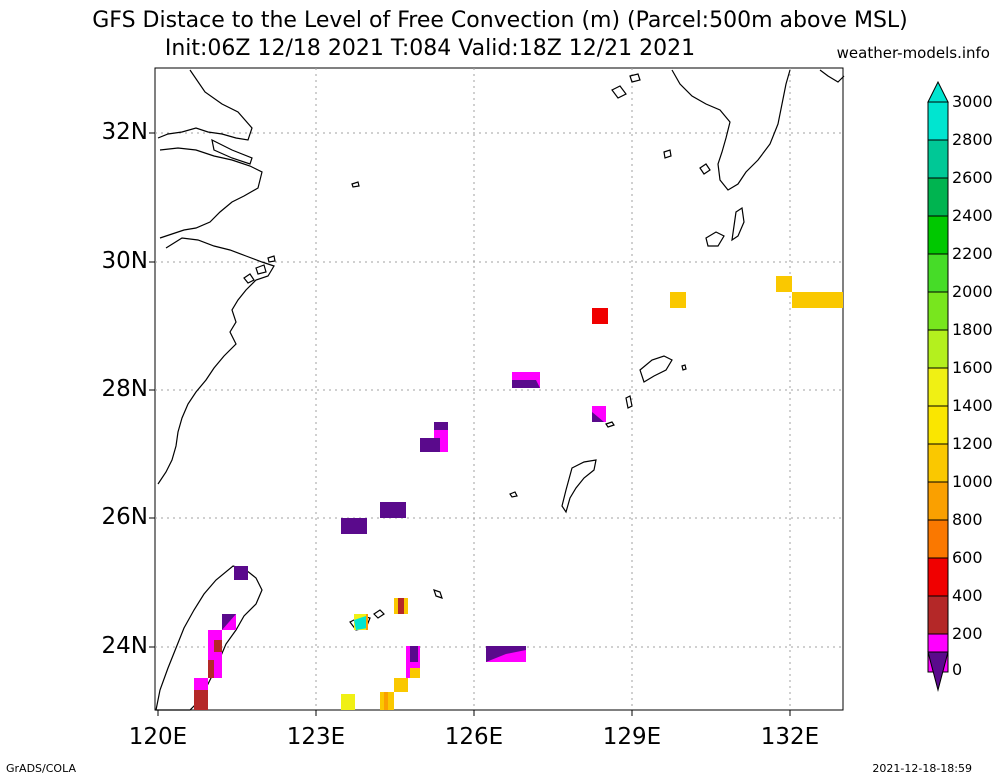 The image size is (1000, 779). What do you see at coordinates (972, 101) in the screenshot?
I see `colorbar-label: 3000` at bounding box center [972, 101].